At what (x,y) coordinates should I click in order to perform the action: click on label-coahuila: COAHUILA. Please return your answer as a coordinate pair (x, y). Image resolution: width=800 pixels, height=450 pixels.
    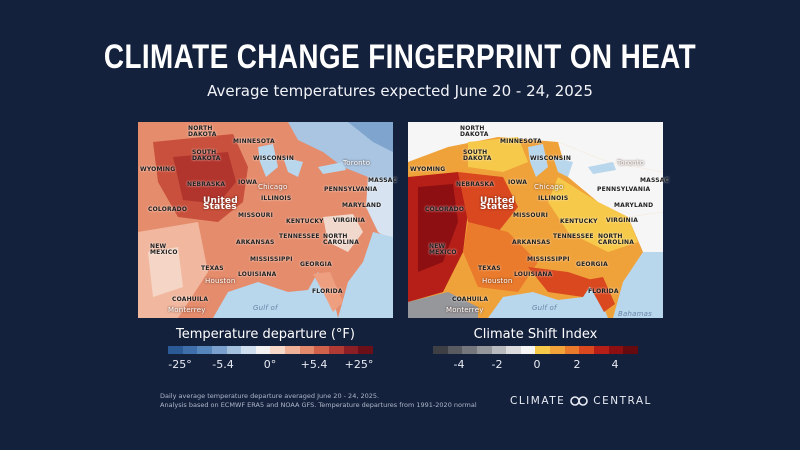
    Looking at the image, I should click on (190, 299).